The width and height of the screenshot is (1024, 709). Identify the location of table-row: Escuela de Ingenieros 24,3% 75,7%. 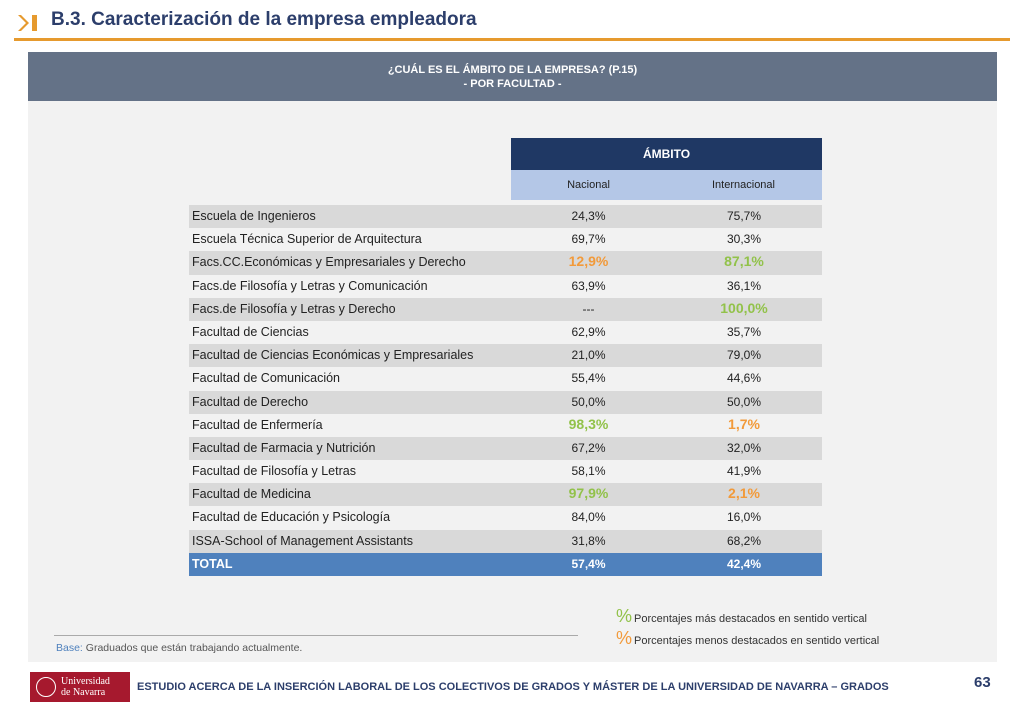
(505, 217).